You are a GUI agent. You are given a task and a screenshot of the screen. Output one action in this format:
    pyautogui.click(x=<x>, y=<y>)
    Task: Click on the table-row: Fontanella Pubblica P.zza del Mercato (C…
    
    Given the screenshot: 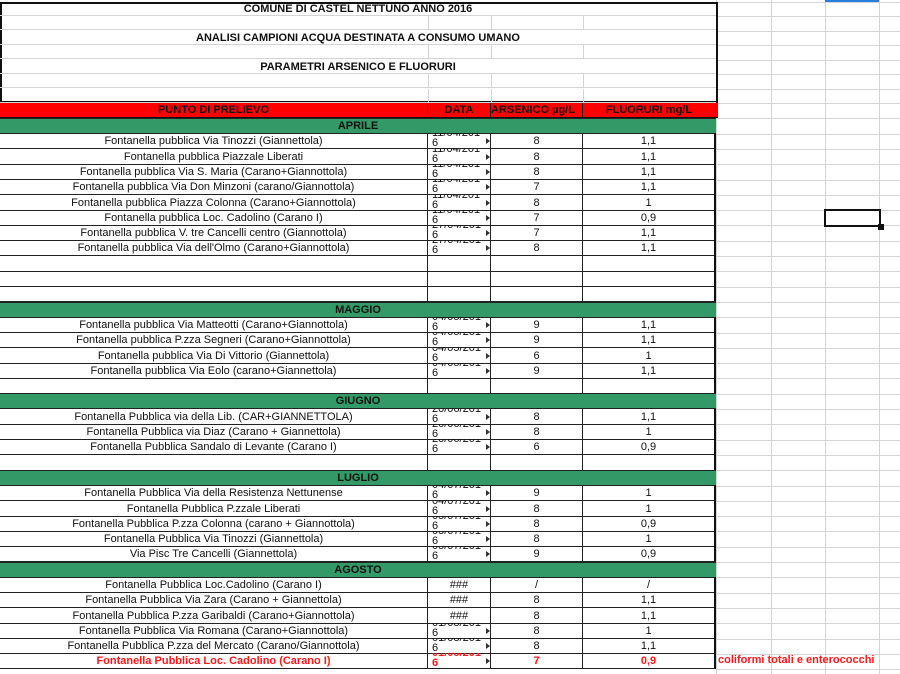 What is the action you would take?
    pyautogui.click(x=358, y=646)
    